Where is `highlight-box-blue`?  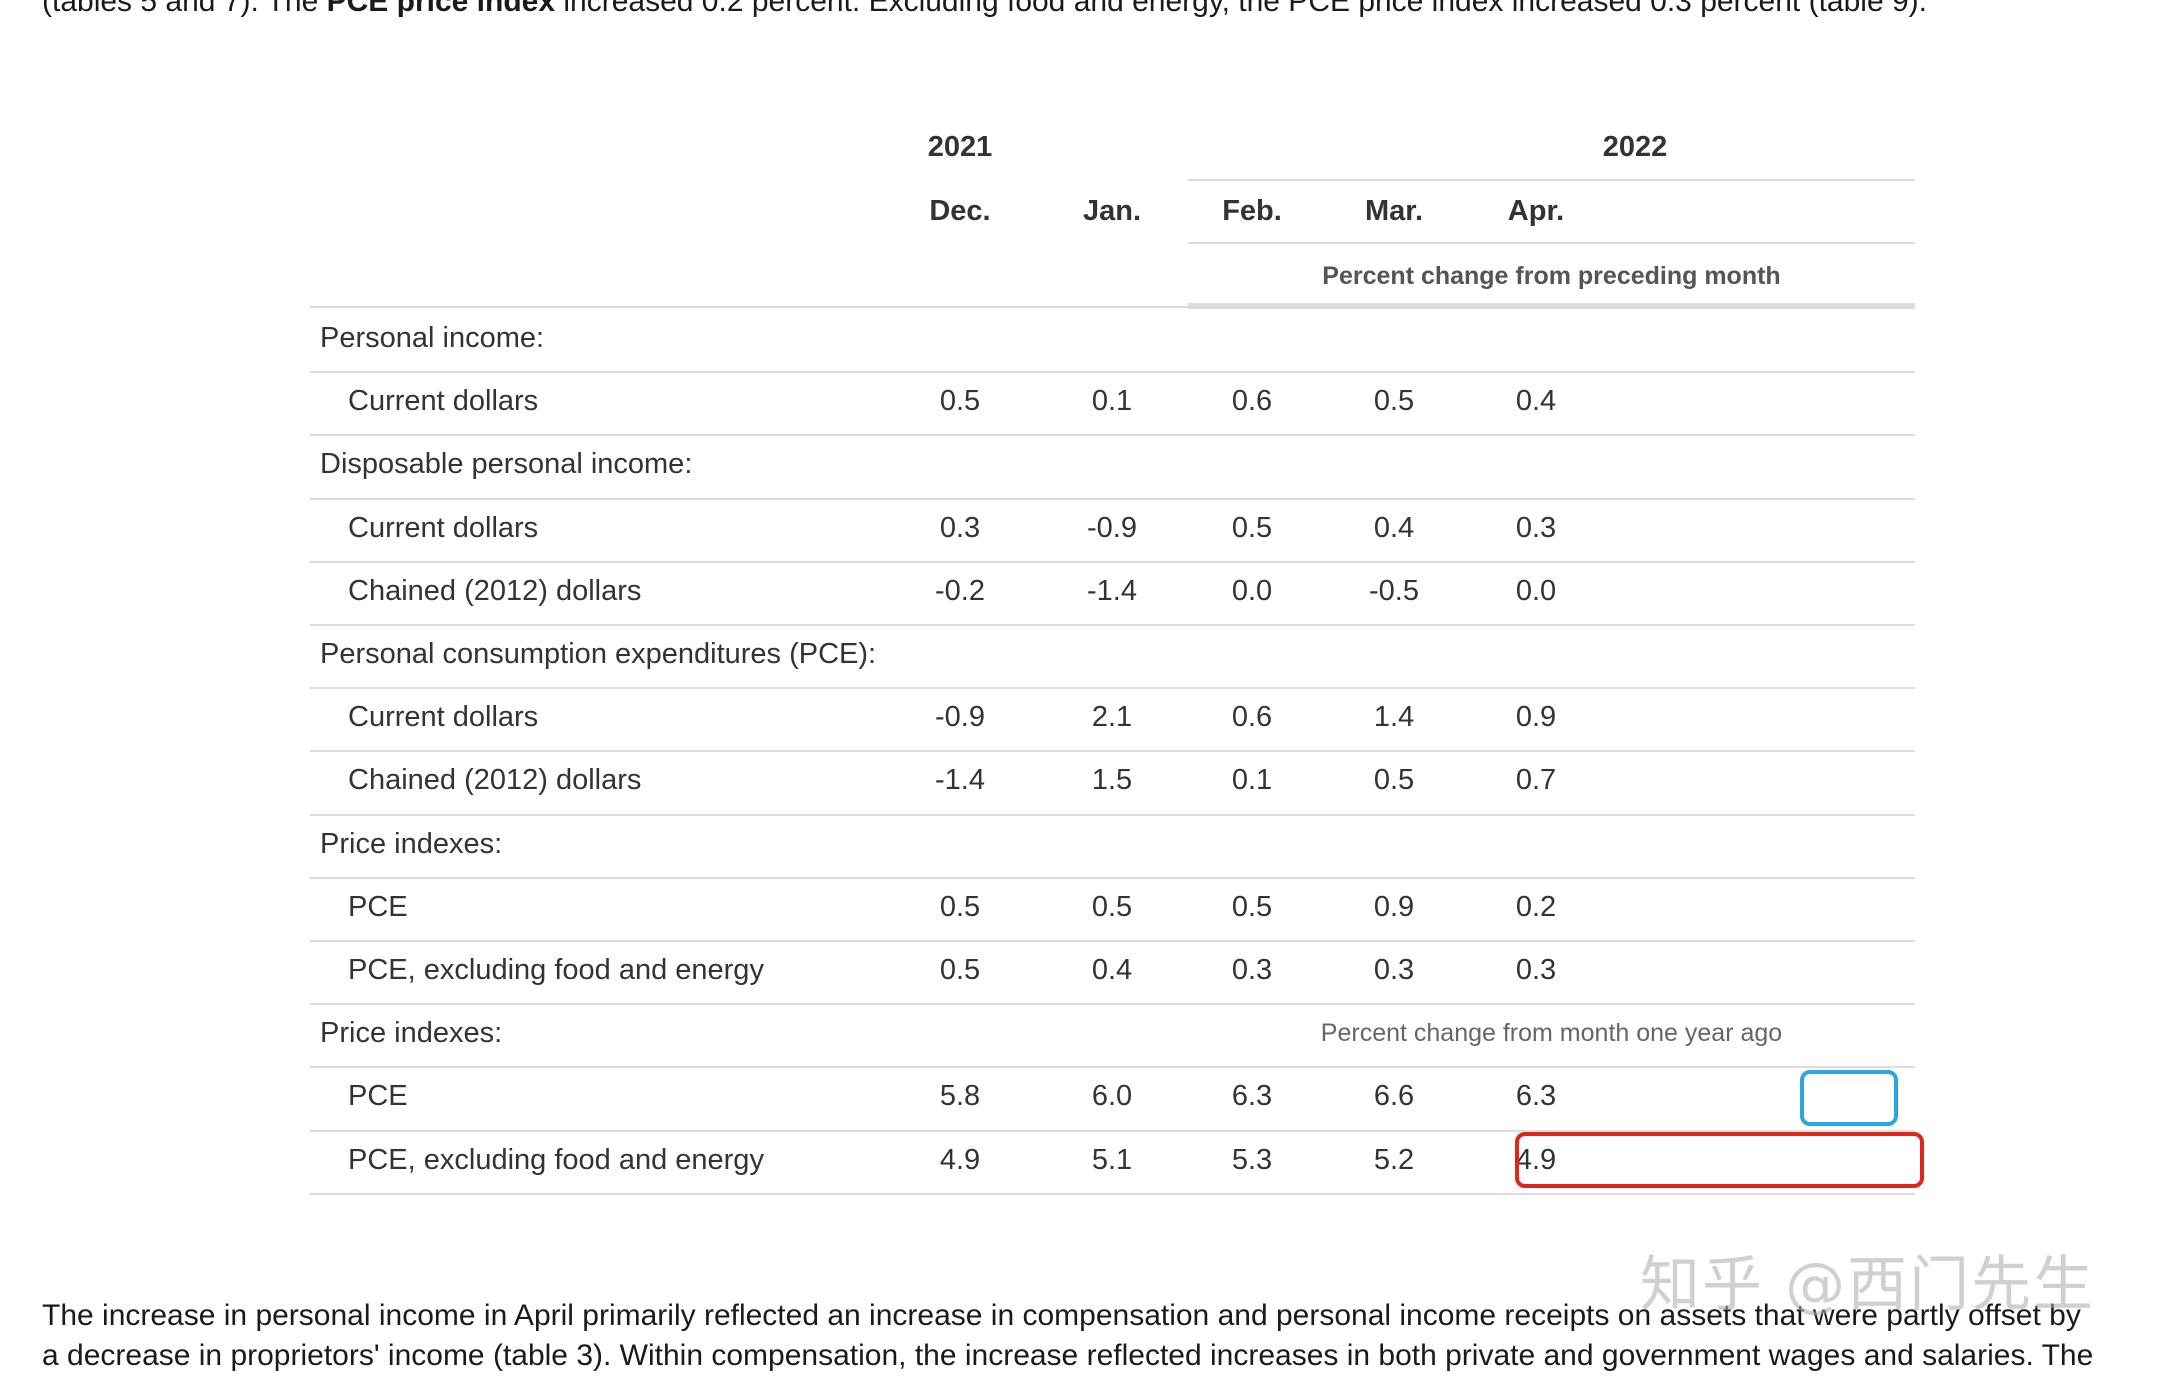 highlight-box-blue is located at coordinates (1849, 1098).